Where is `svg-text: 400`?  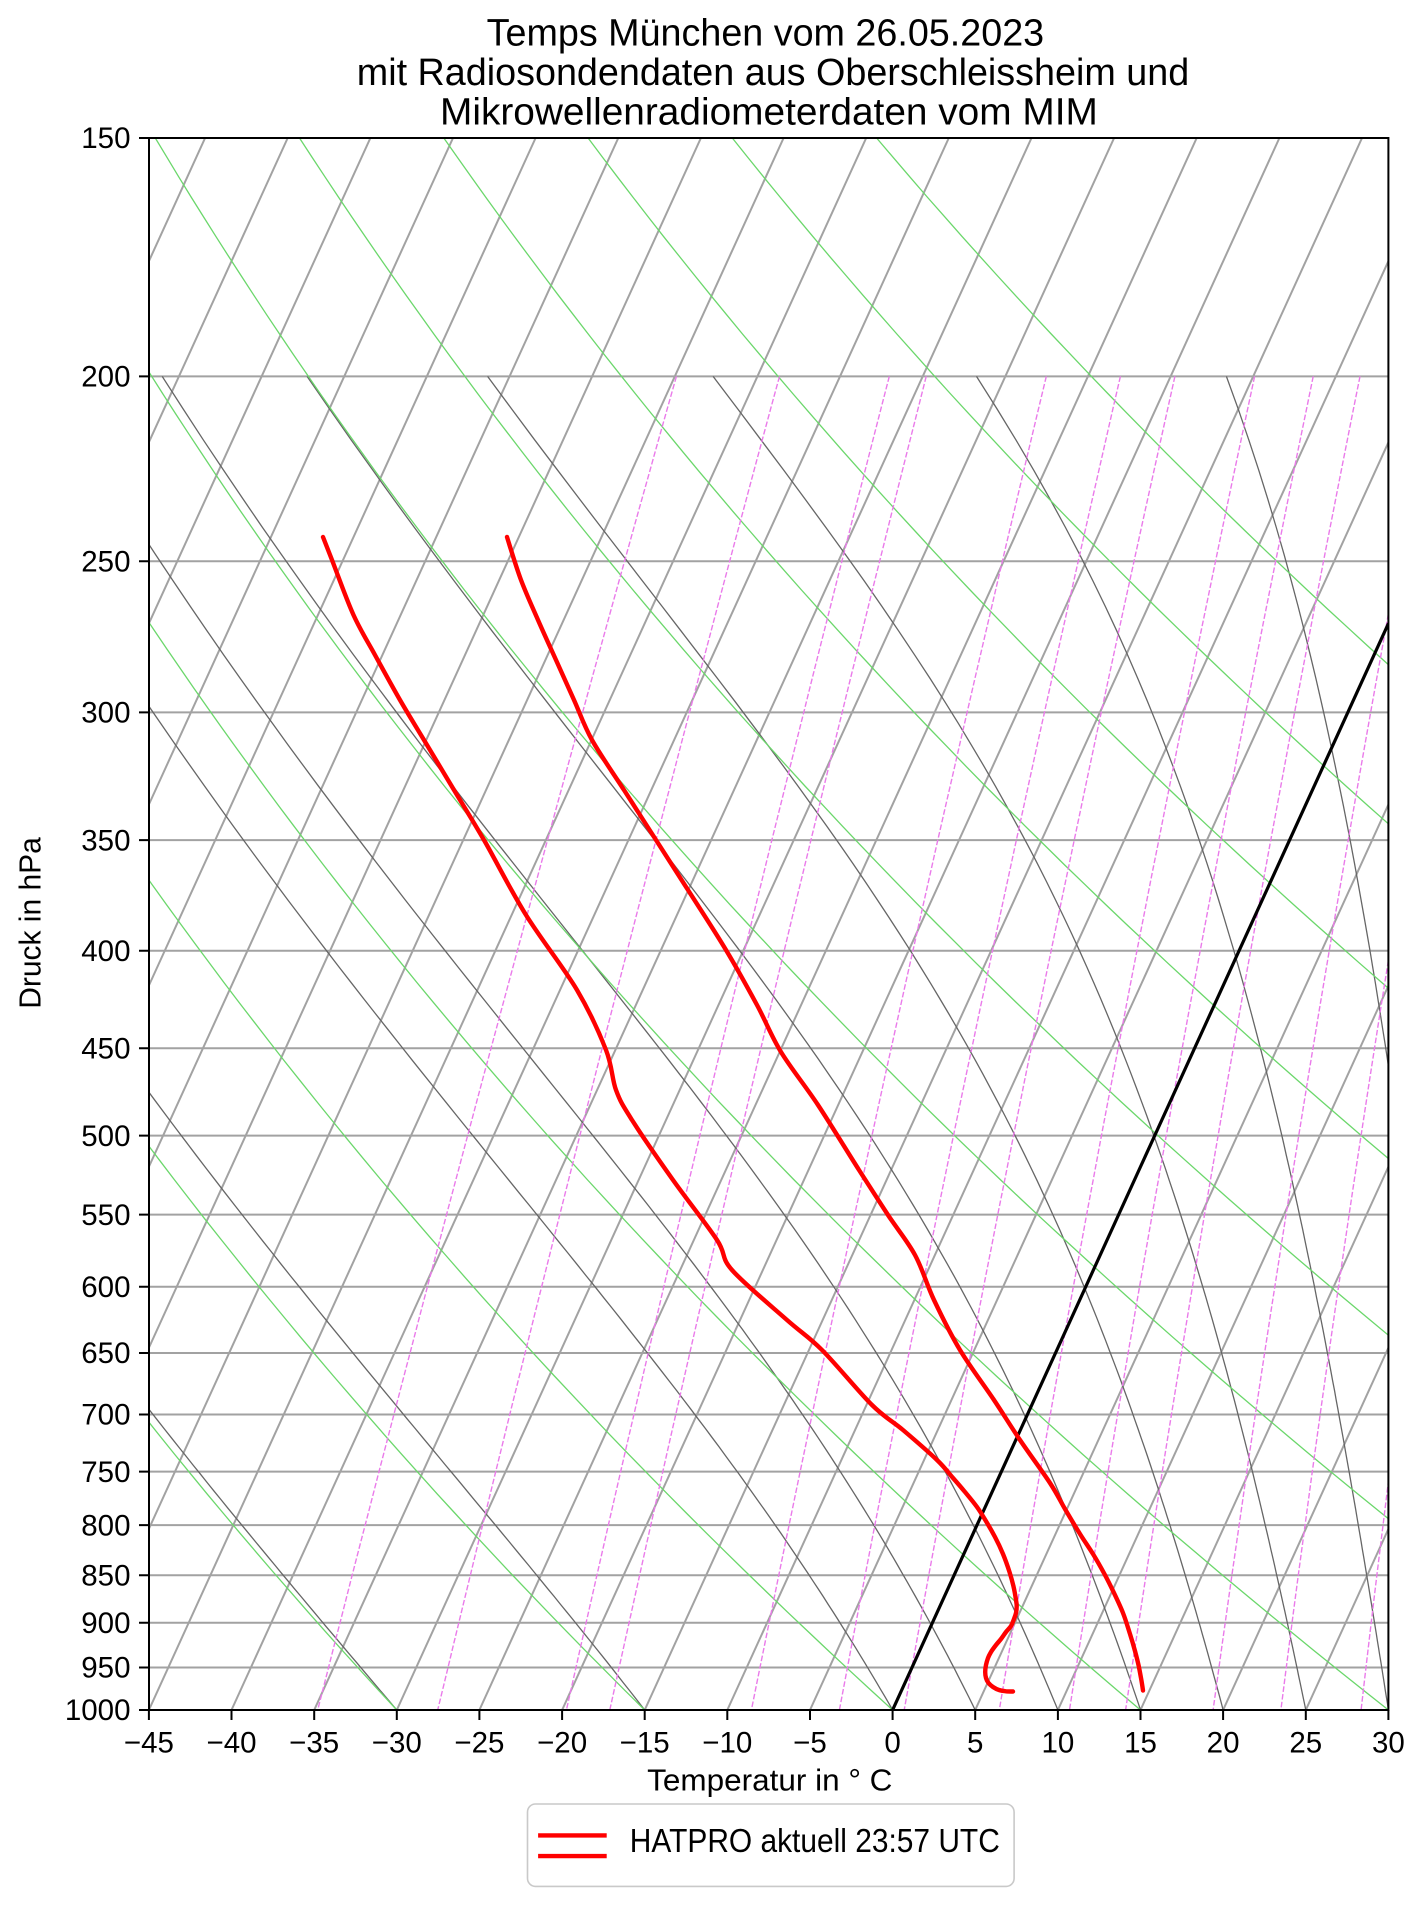
svg-text: 400 is located at coordinates (105, 951).